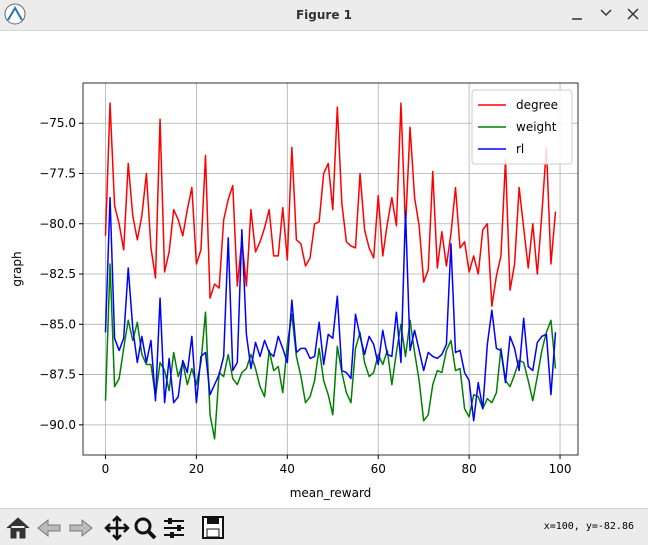 This screenshot has width=648, height=545. Describe the element at coordinates (57, 324) in the screenshot. I see `y-tick-label: −85.0` at that location.